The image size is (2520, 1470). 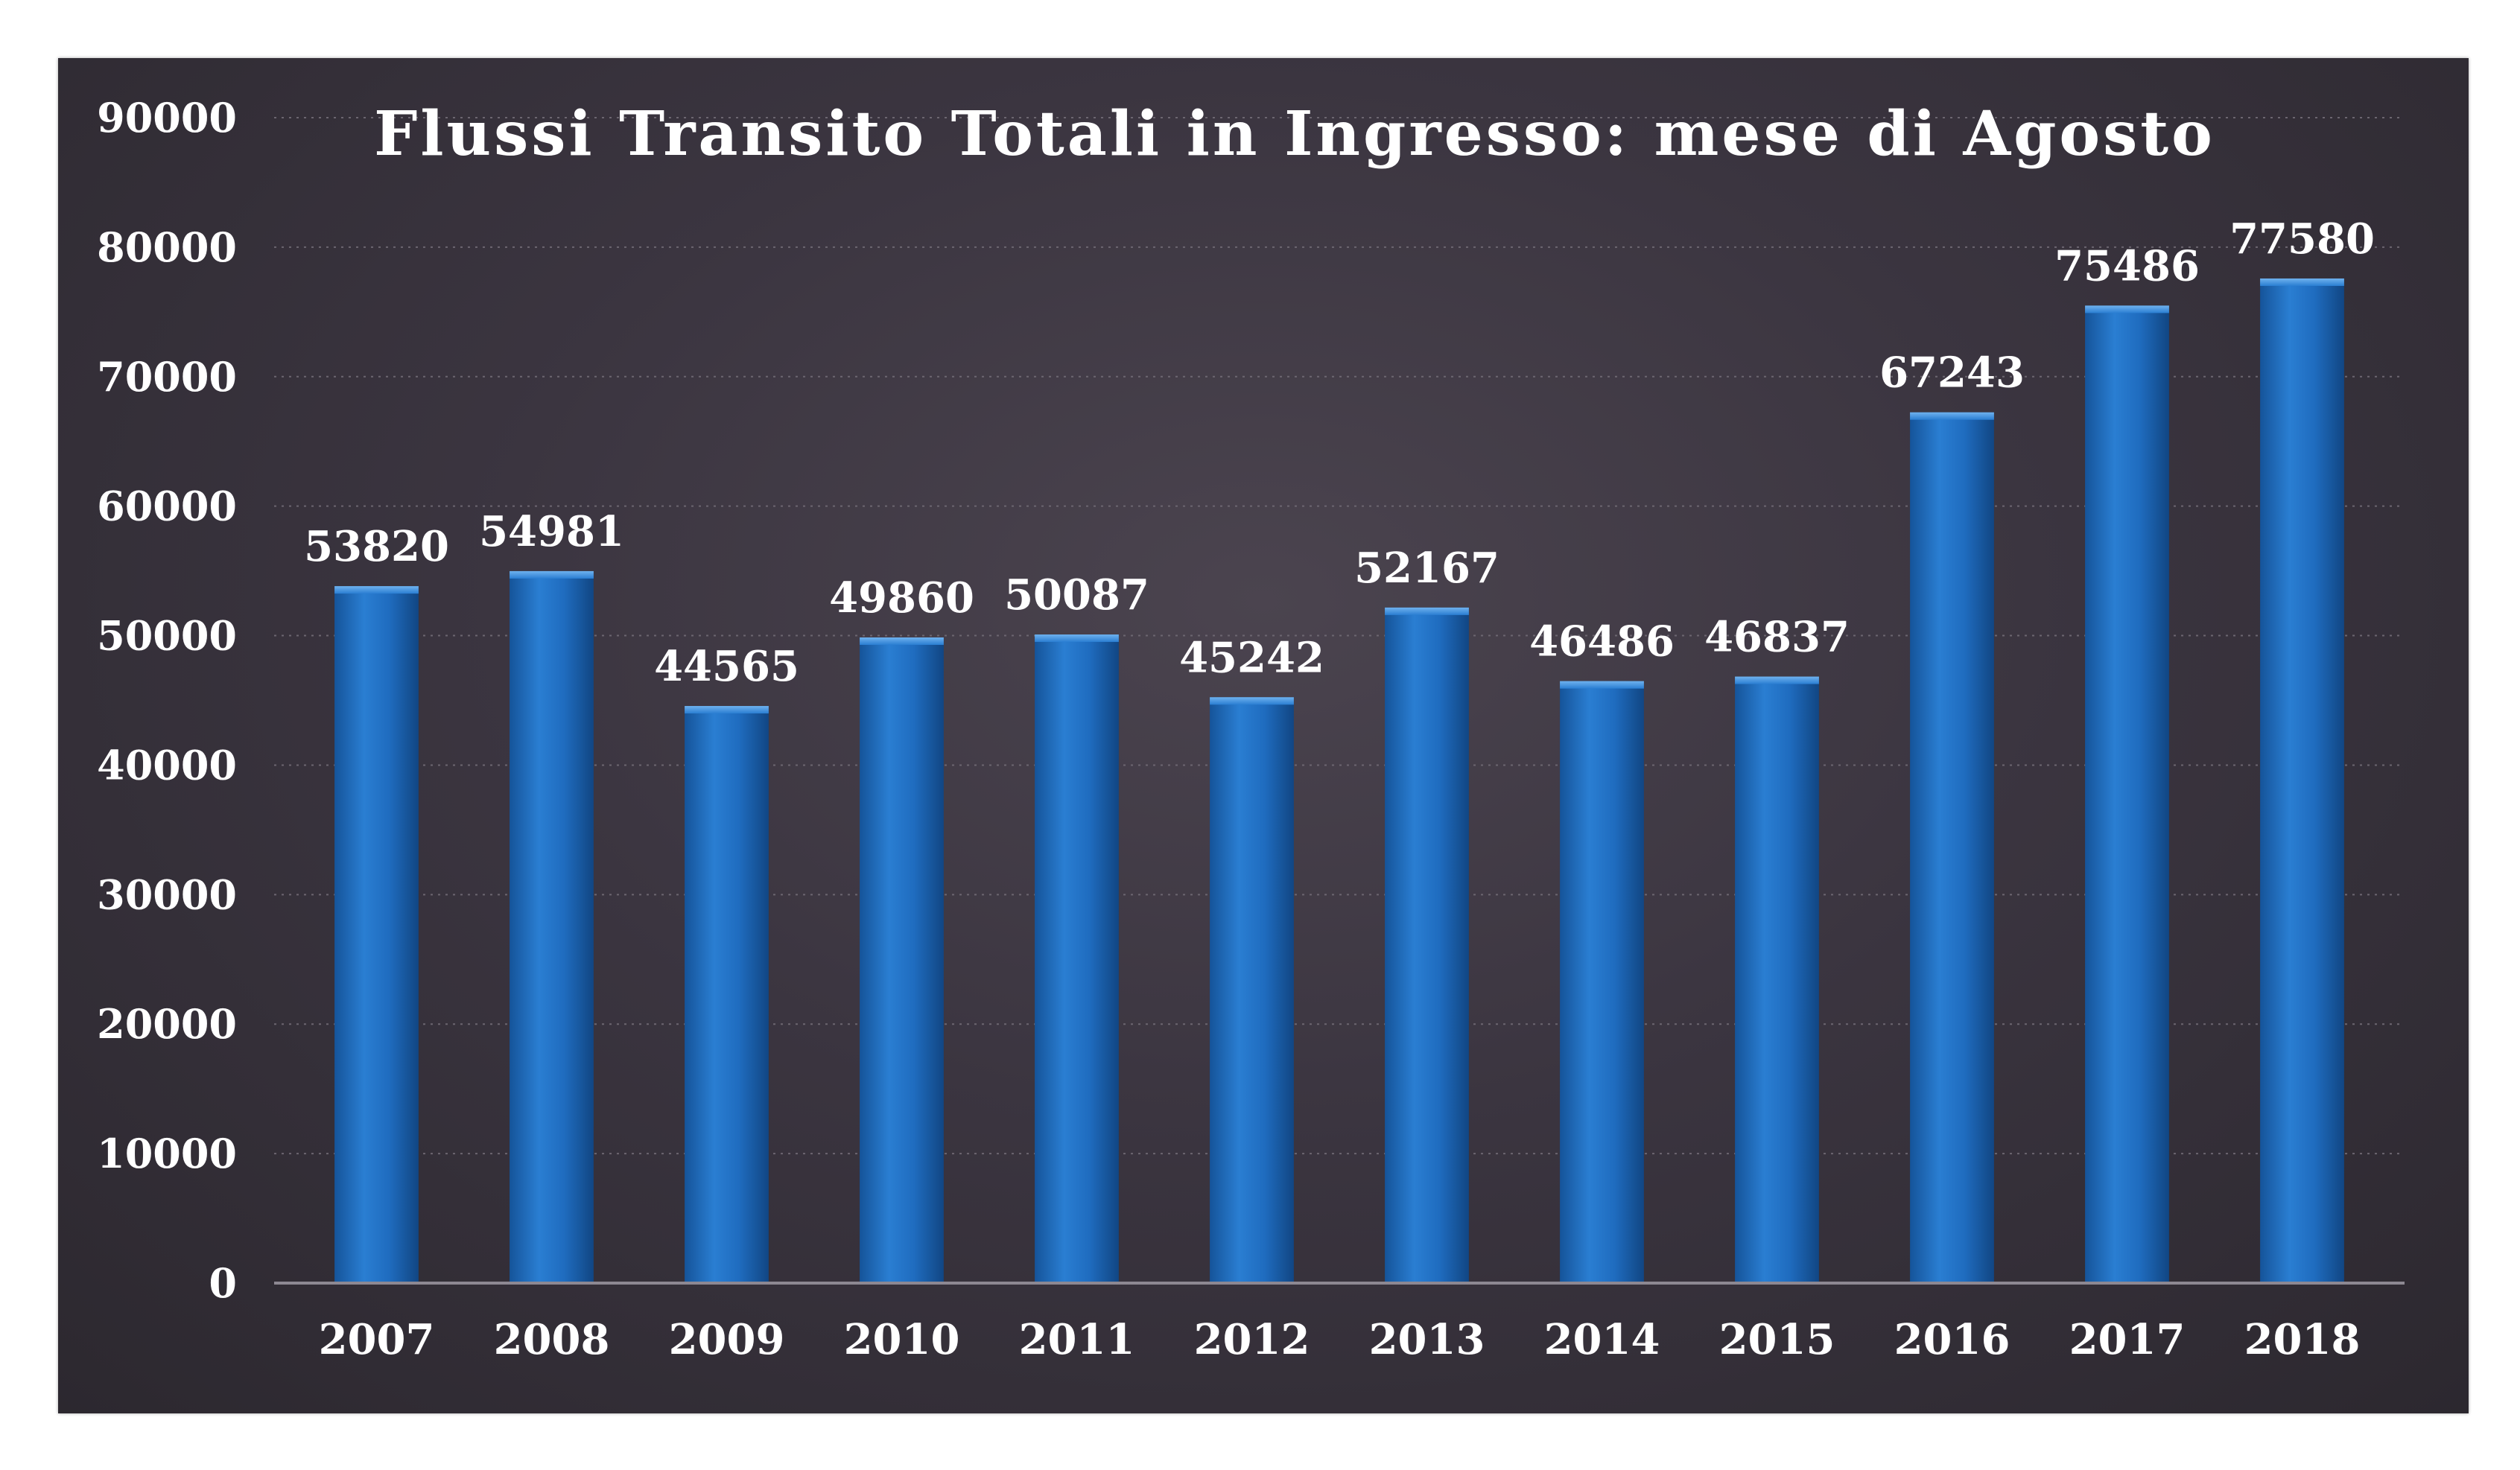 What do you see at coordinates (902, 960) in the screenshot?
I see `bar-2010` at bounding box center [902, 960].